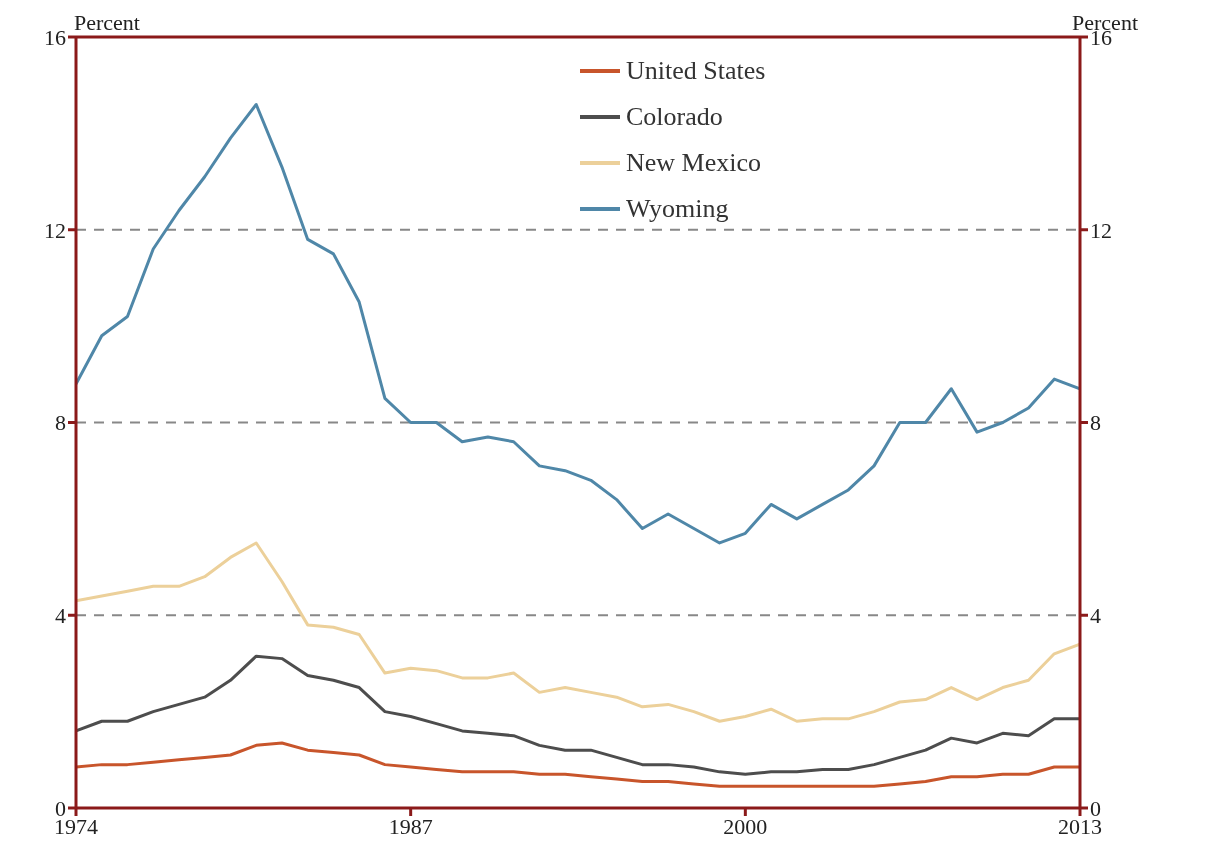 The image size is (1226, 868). I want to click on y2-tick-label: 4, so click(1095, 616).